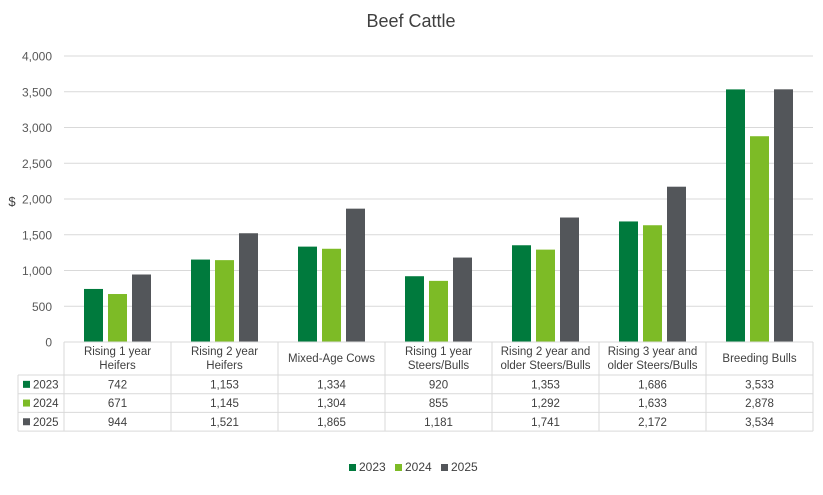 This screenshot has width=823, height=495. I want to click on category-label: Breeding Bulls, so click(759, 359).